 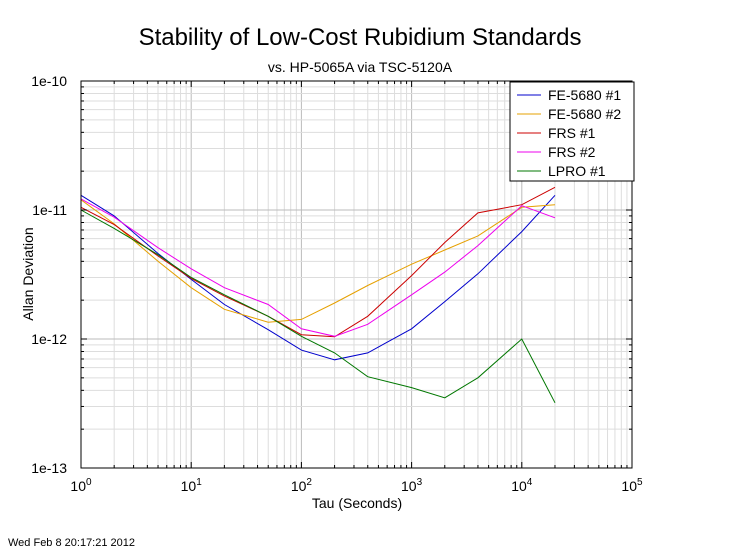 I want to click on x-tick-label: 10³, so click(x=412, y=485).